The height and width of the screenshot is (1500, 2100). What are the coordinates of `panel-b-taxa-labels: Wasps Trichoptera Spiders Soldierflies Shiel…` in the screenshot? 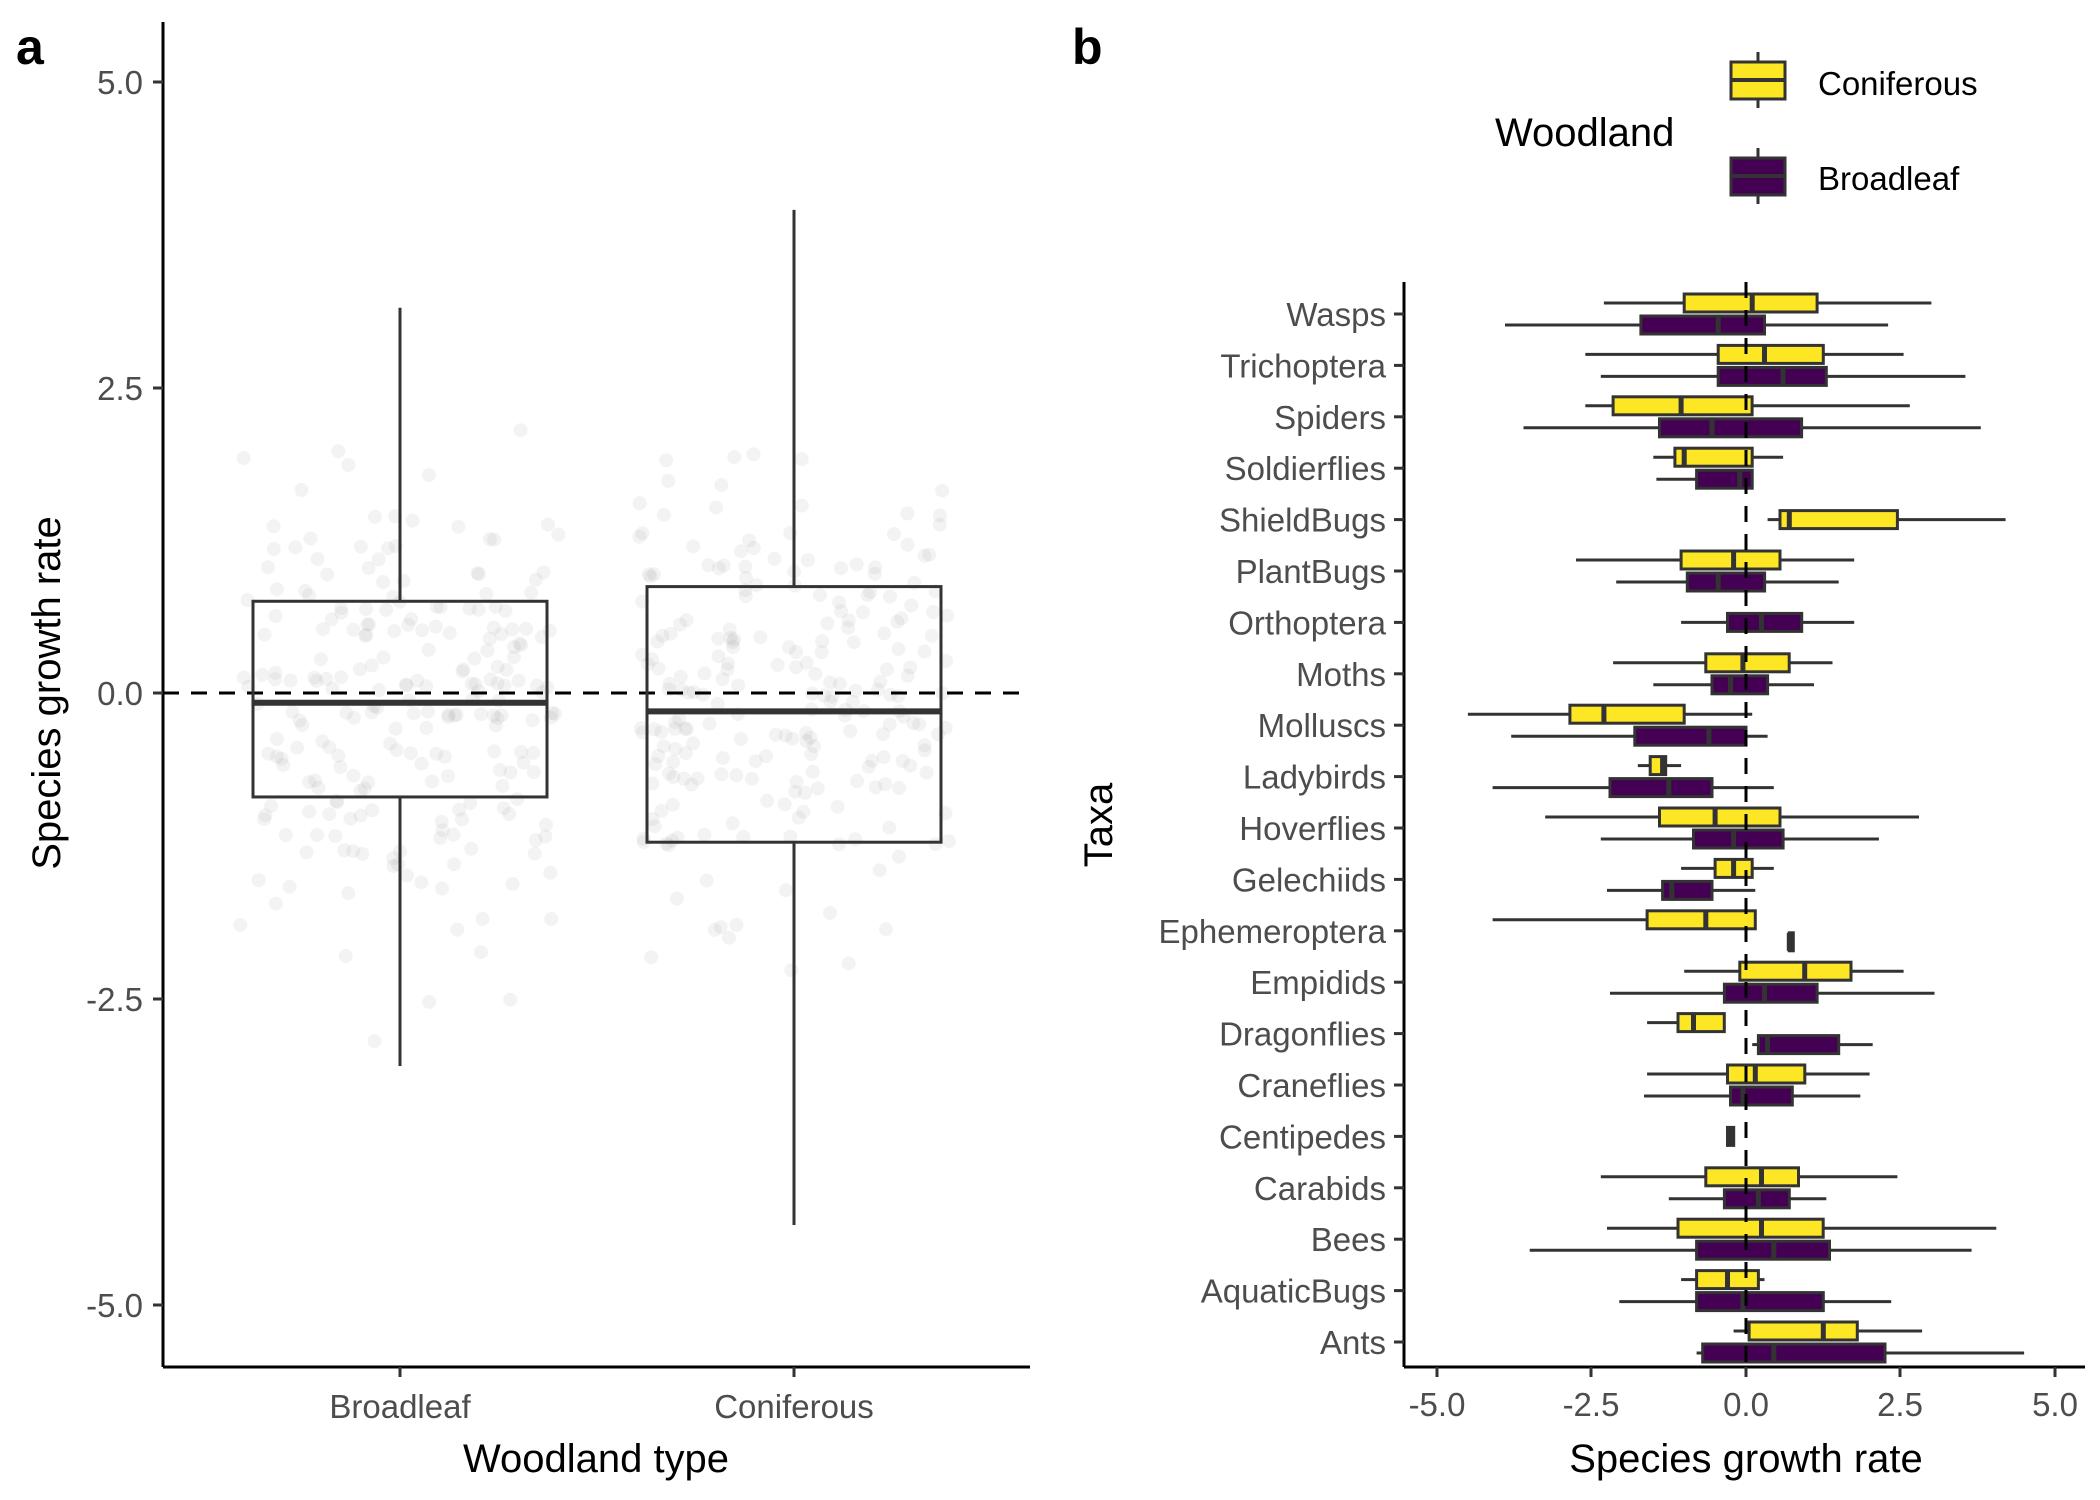 It's located at (1281, 828).